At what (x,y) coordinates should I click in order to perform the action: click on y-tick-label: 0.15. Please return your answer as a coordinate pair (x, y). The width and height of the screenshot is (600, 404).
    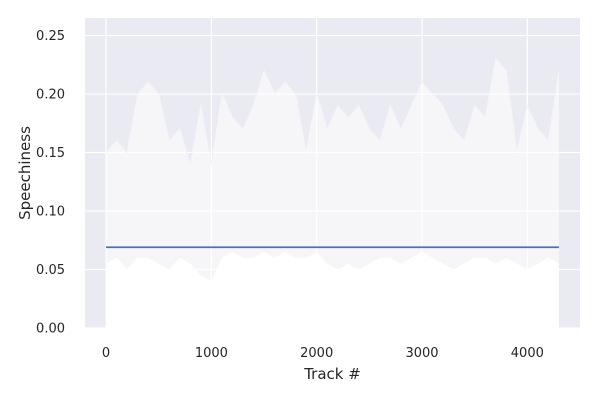
    Looking at the image, I should click on (50, 153).